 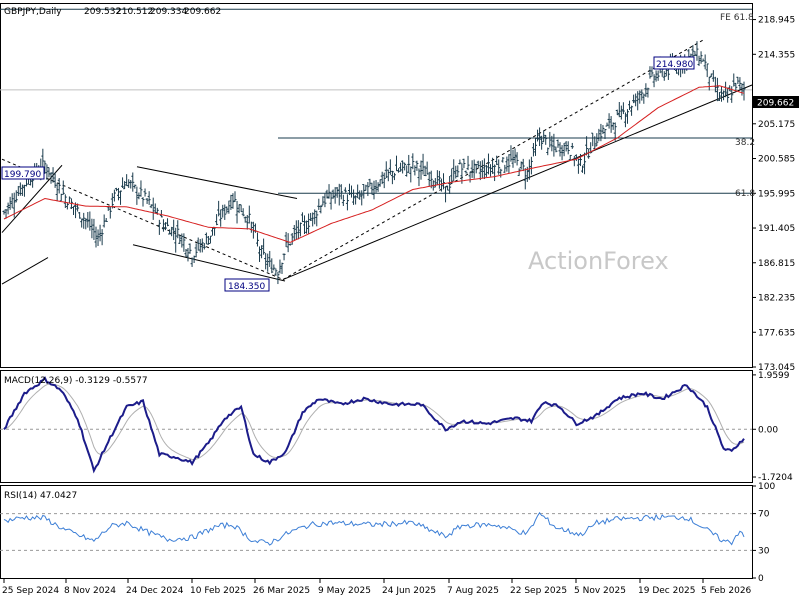 What do you see at coordinates (776, 102) in the screenshot?
I see `last-price-tag` at bounding box center [776, 102].